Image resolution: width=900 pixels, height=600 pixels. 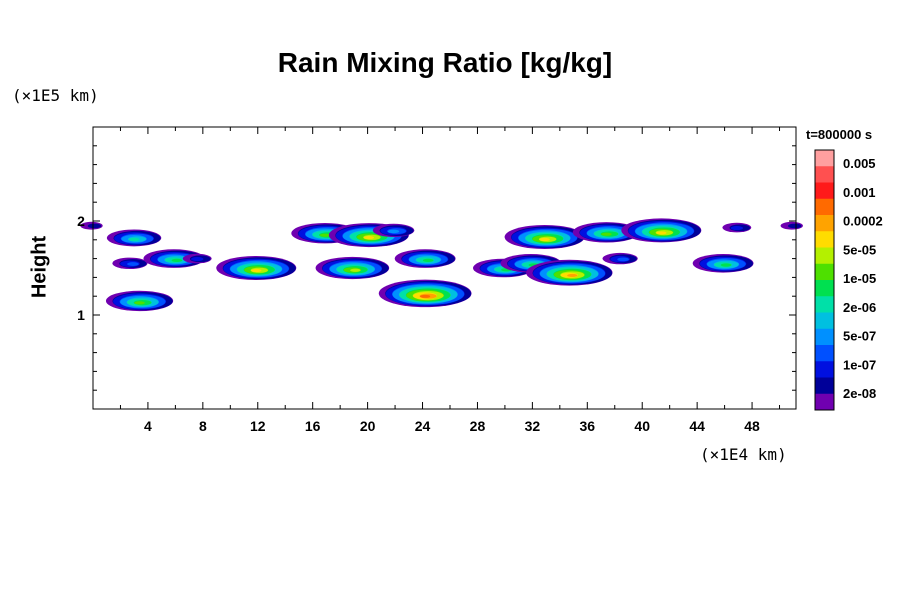 I want to click on colorbar-label: 5e-05, so click(x=859, y=249).